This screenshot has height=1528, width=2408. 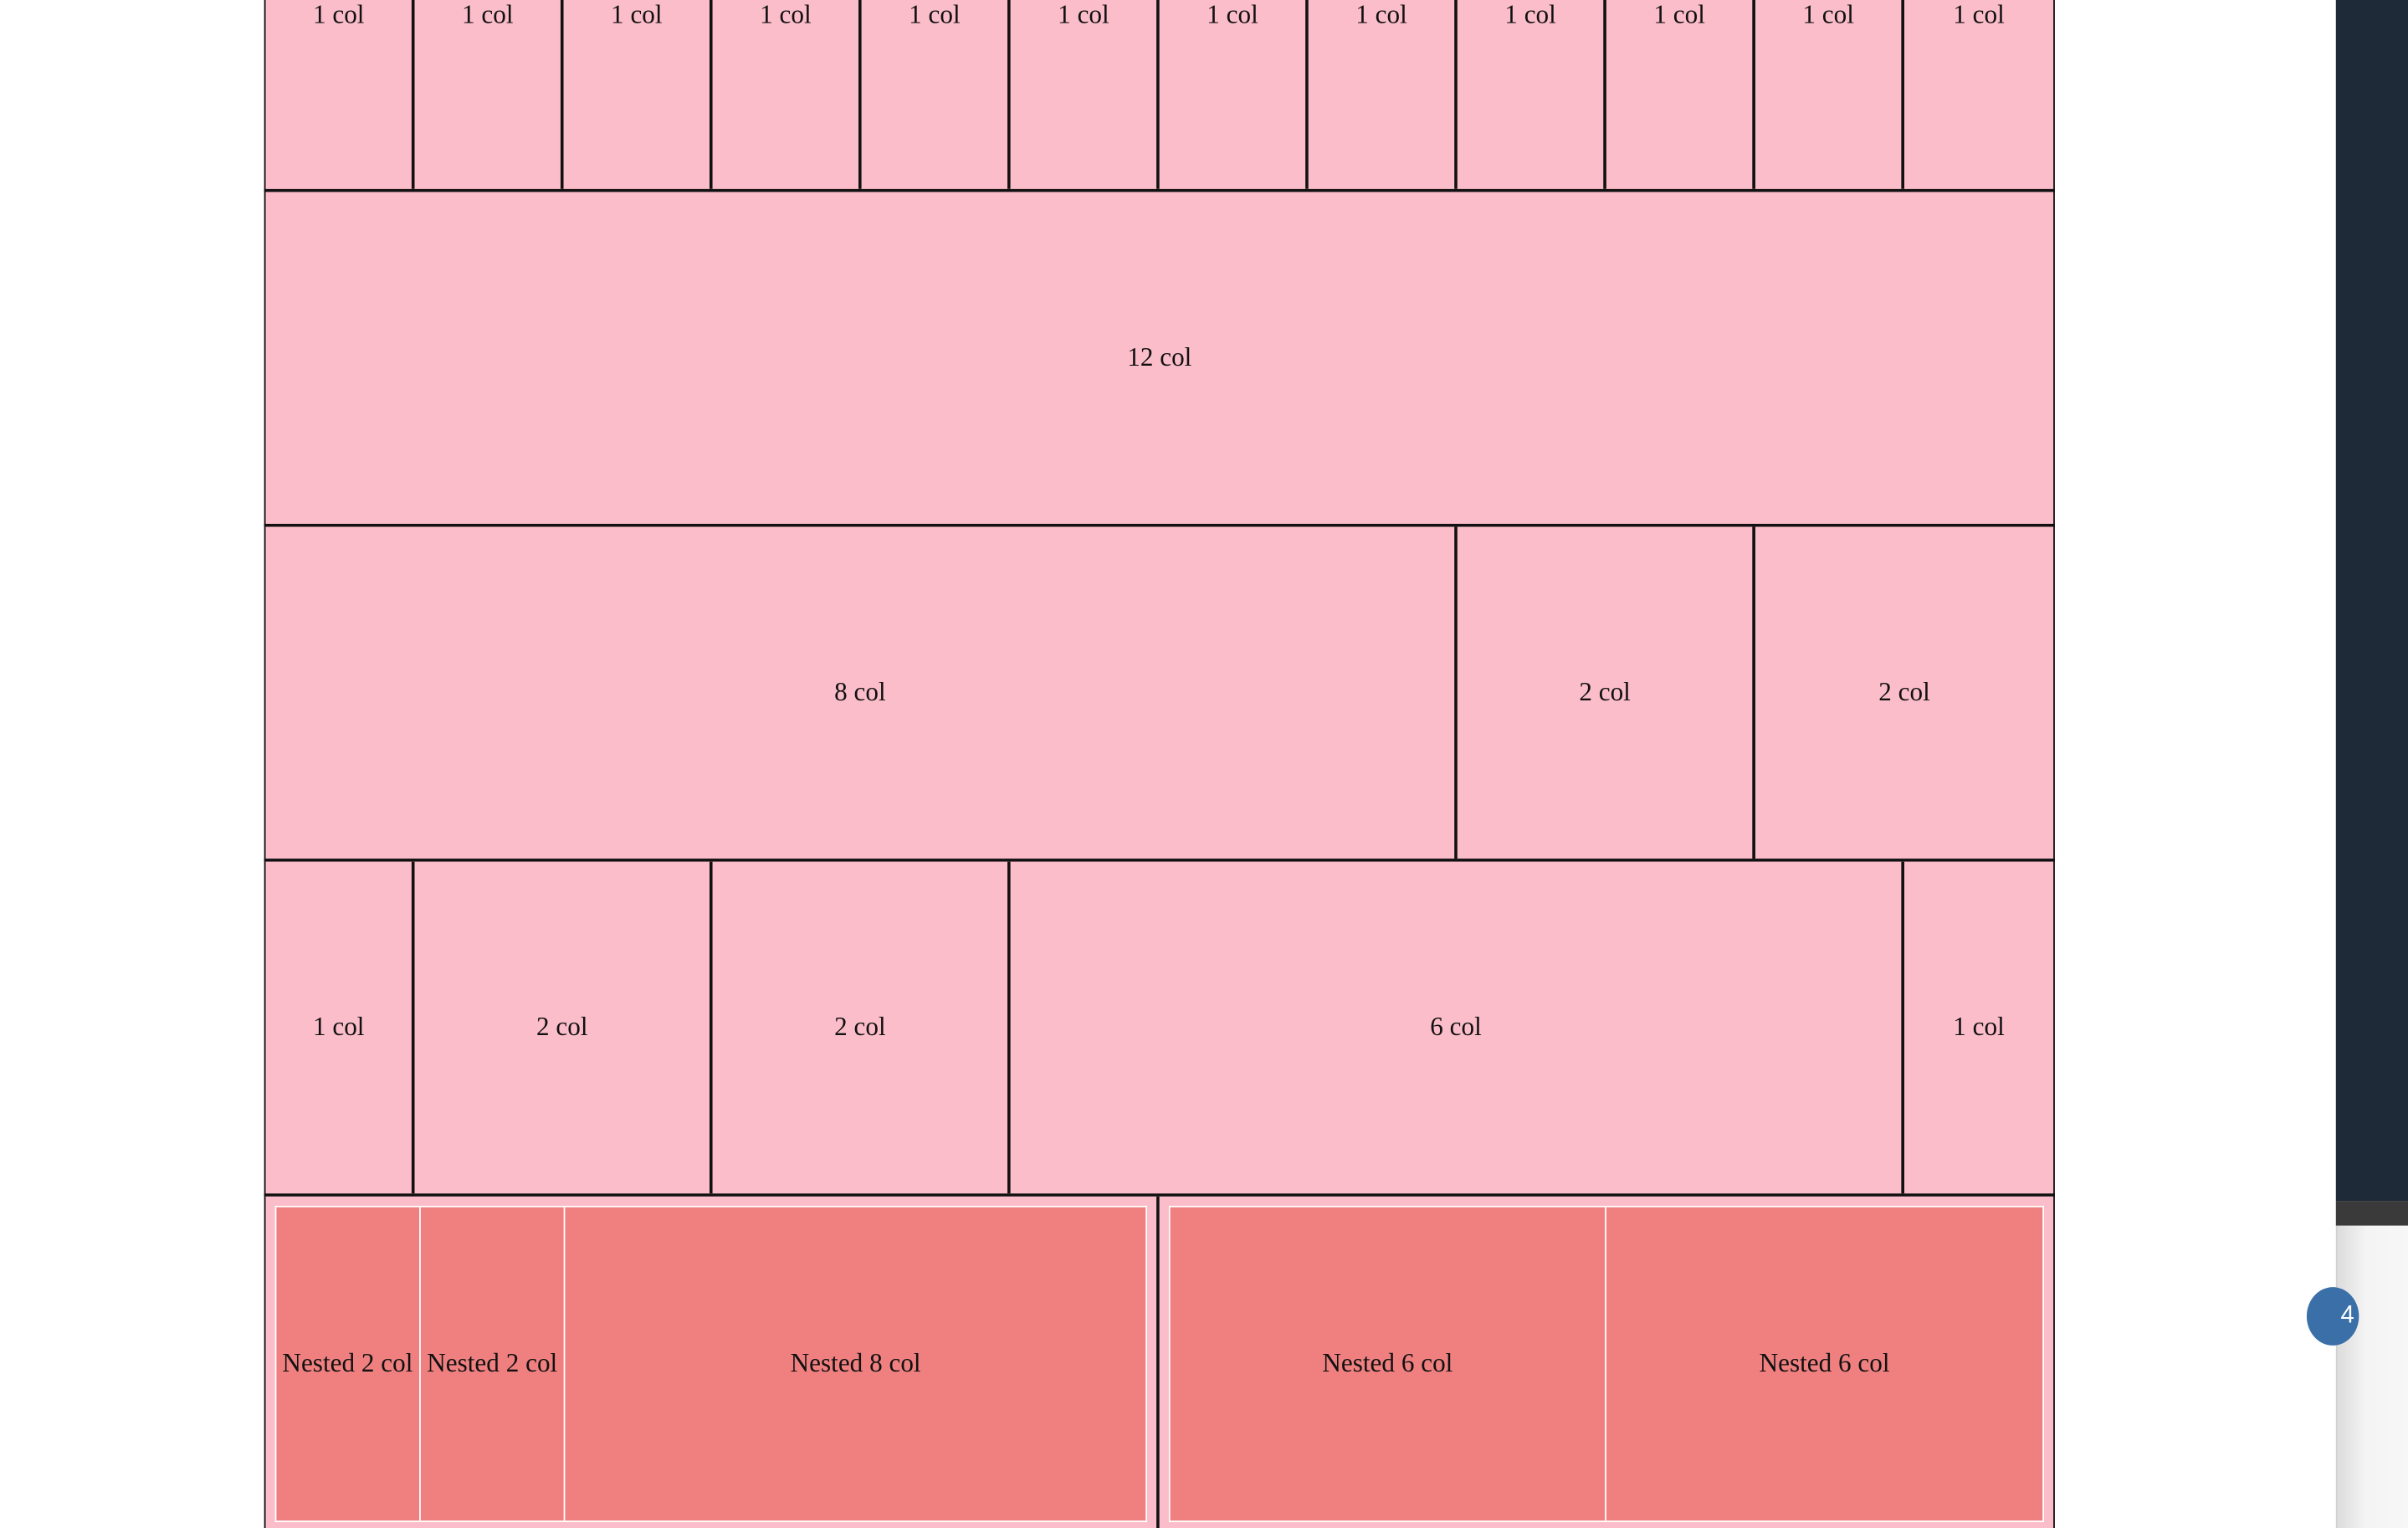 What do you see at coordinates (857, 1363) in the screenshot?
I see `nested-cell: Nested 8 col` at bounding box center [857, 1363].